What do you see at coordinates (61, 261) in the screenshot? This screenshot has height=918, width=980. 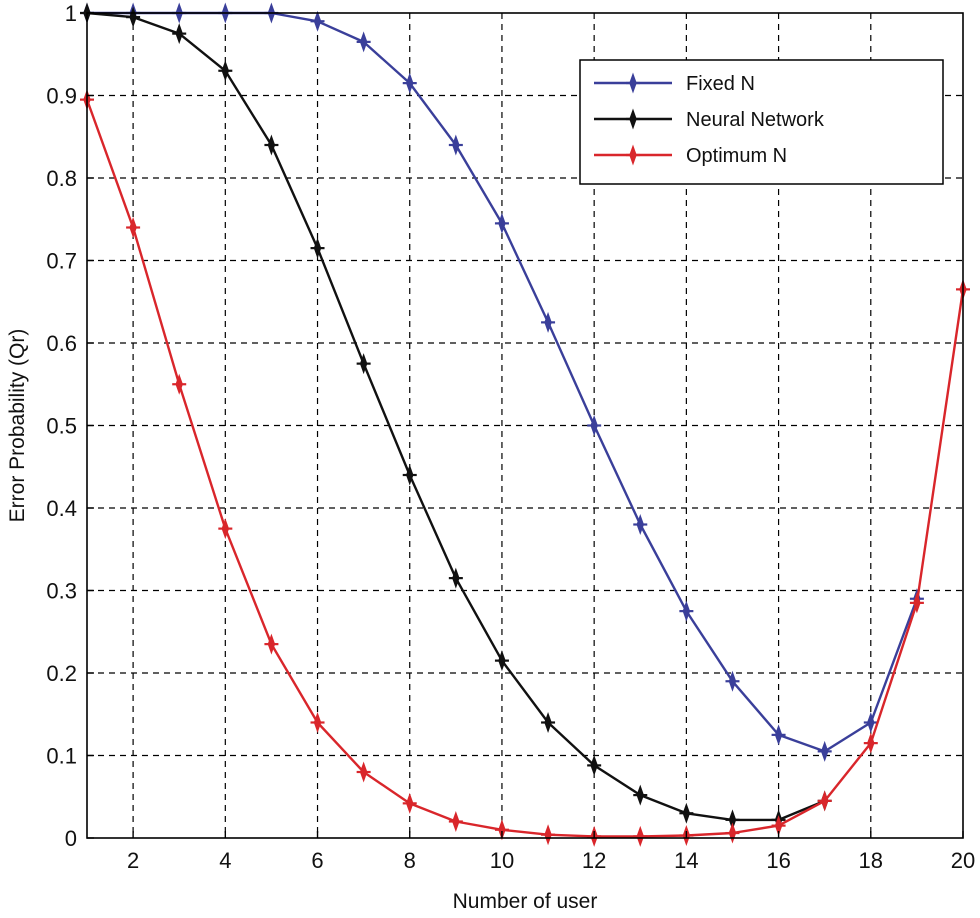 I see `y-tick-label: 0.7` at bounding box center [61, 261].